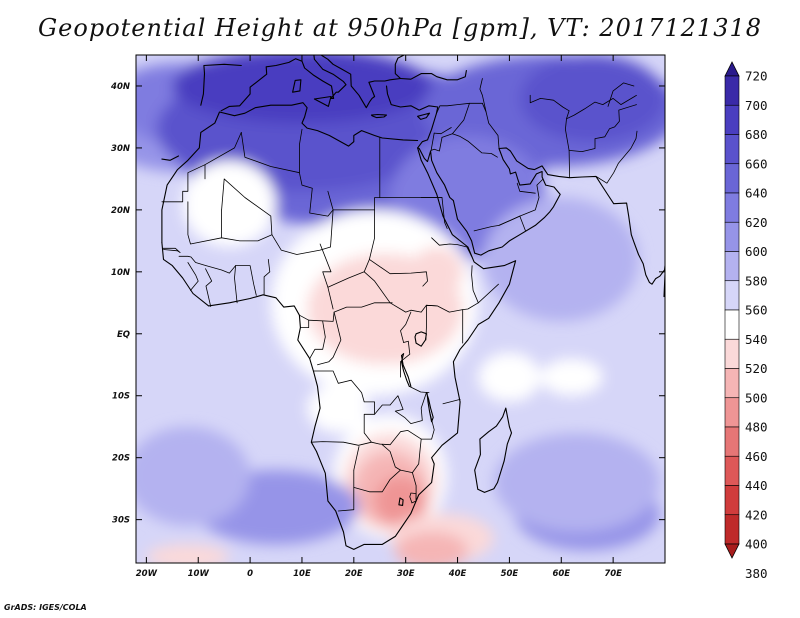 This screenshot has width=800, height=618. Describe the element at coordinates (123, 335) in the screenshot. I see `lat-tick-label: EQ` at that location.